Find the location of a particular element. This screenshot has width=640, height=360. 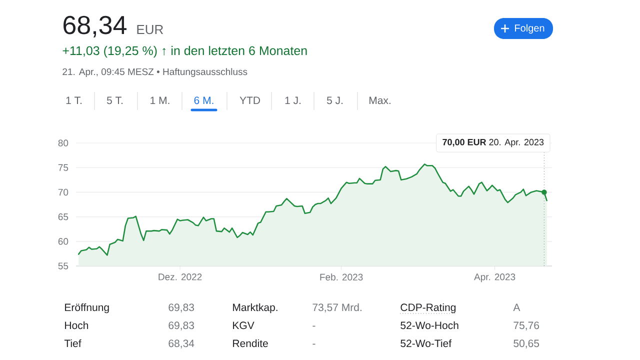

text: 5 T. is located at coordinates (114, 100).